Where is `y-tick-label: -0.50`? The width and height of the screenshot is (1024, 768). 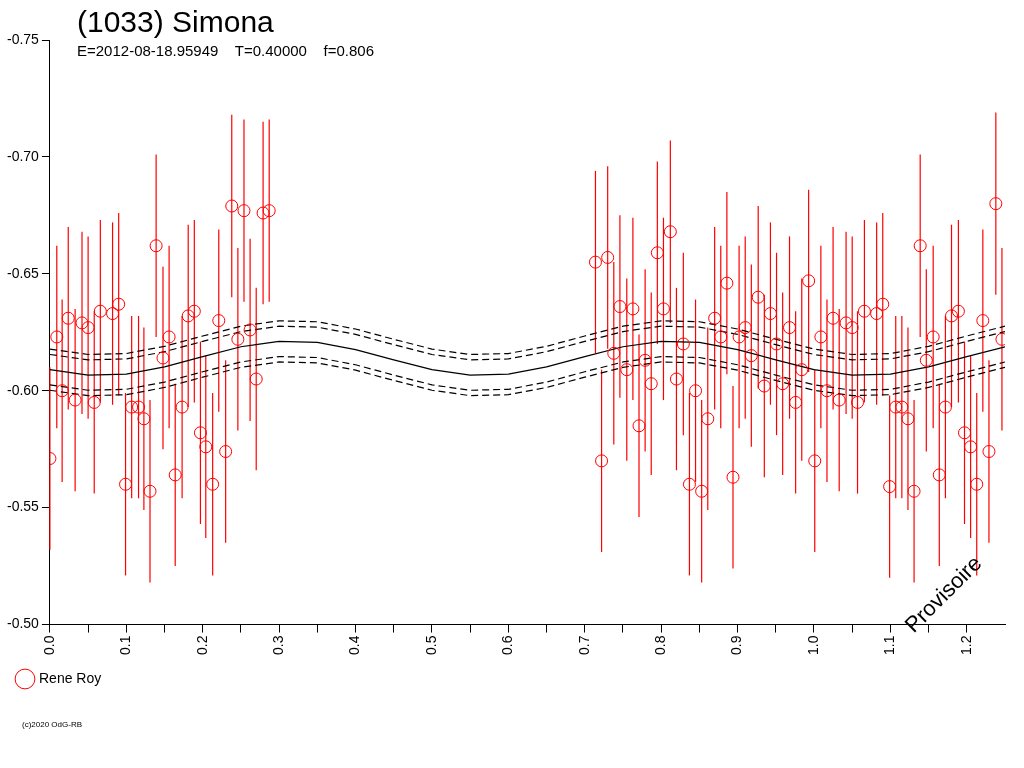
y-tick-label: -0.50 is located at coordinates (23, 623).